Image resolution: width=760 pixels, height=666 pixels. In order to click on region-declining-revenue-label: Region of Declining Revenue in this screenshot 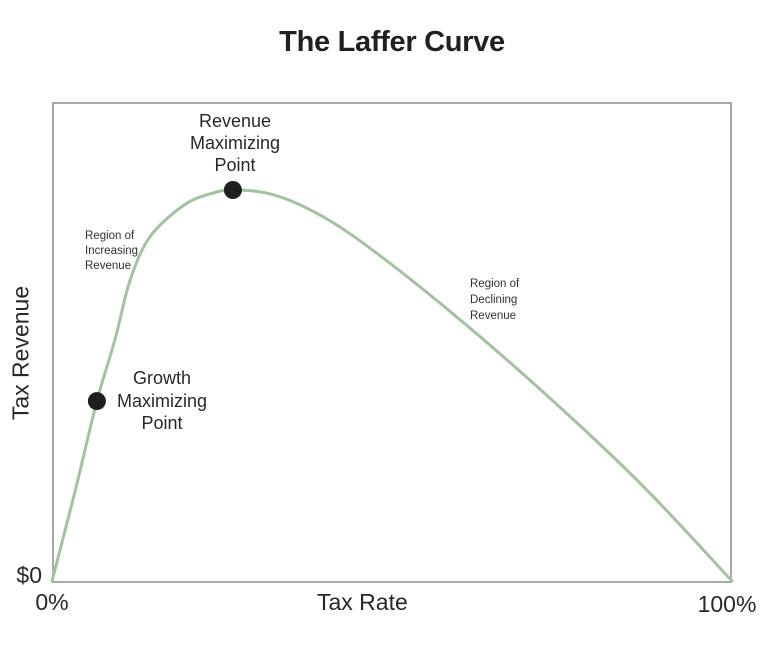, I will do `click(494, 300)`.